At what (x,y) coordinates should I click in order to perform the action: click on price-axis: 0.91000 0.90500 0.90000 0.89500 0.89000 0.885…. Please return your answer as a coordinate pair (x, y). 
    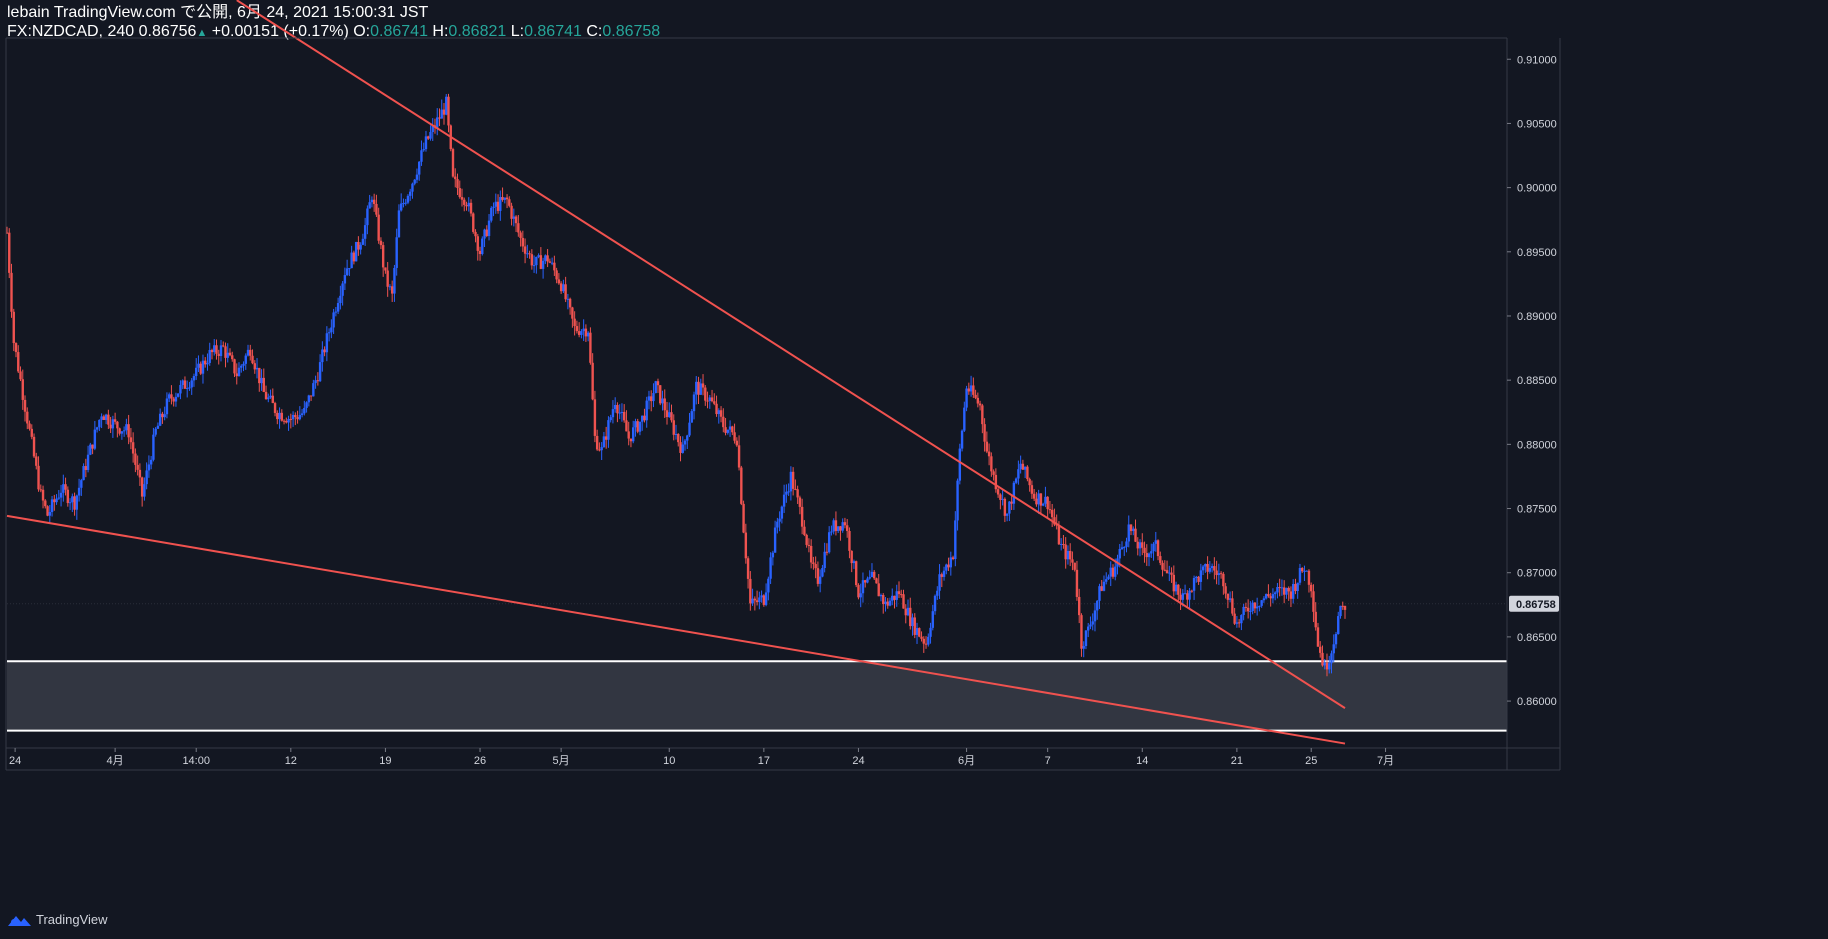
    Looking at the image, I should click on (1533, 381).